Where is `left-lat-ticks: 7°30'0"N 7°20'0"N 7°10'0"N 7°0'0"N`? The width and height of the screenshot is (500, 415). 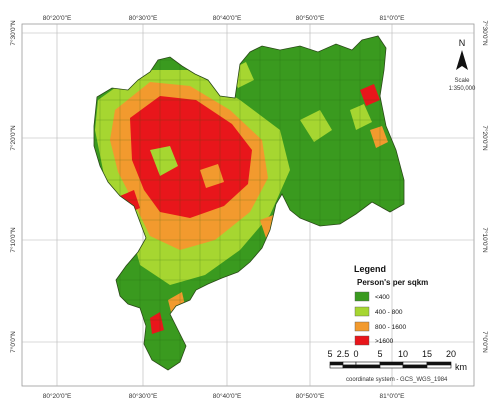 left-lat-ticks: 7°30'0"N 7°20'0"N 7°10'0"N 7°0'0"N is located at coordinates (13, 186).